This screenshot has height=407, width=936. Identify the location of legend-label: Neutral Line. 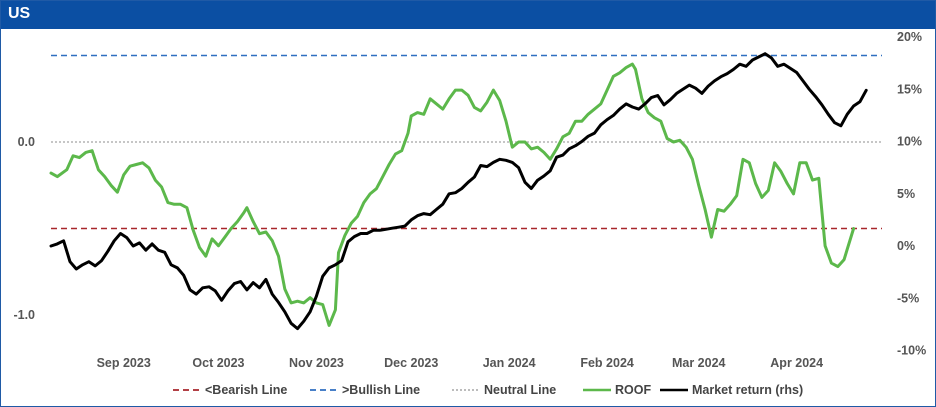
(520, 390).